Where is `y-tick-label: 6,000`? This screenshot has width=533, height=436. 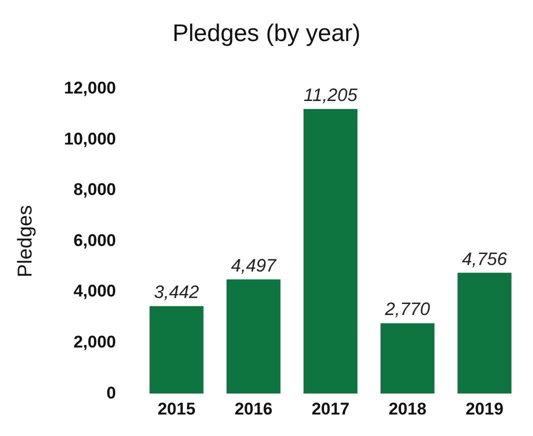 y-tick-label: 6,000 is located at coordinates (94, 240).